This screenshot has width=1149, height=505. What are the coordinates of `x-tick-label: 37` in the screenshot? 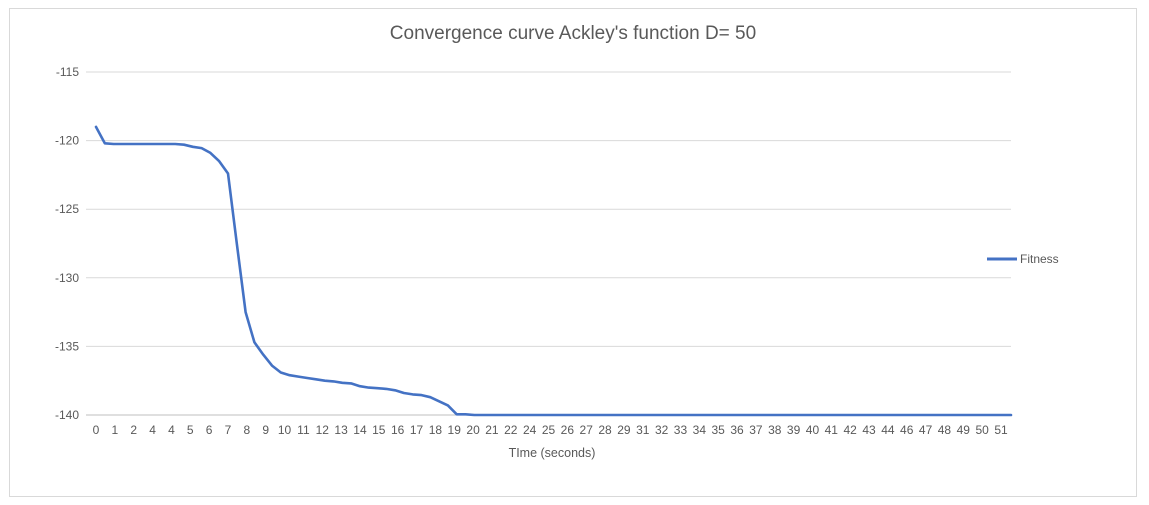 It's located at (756, 430).